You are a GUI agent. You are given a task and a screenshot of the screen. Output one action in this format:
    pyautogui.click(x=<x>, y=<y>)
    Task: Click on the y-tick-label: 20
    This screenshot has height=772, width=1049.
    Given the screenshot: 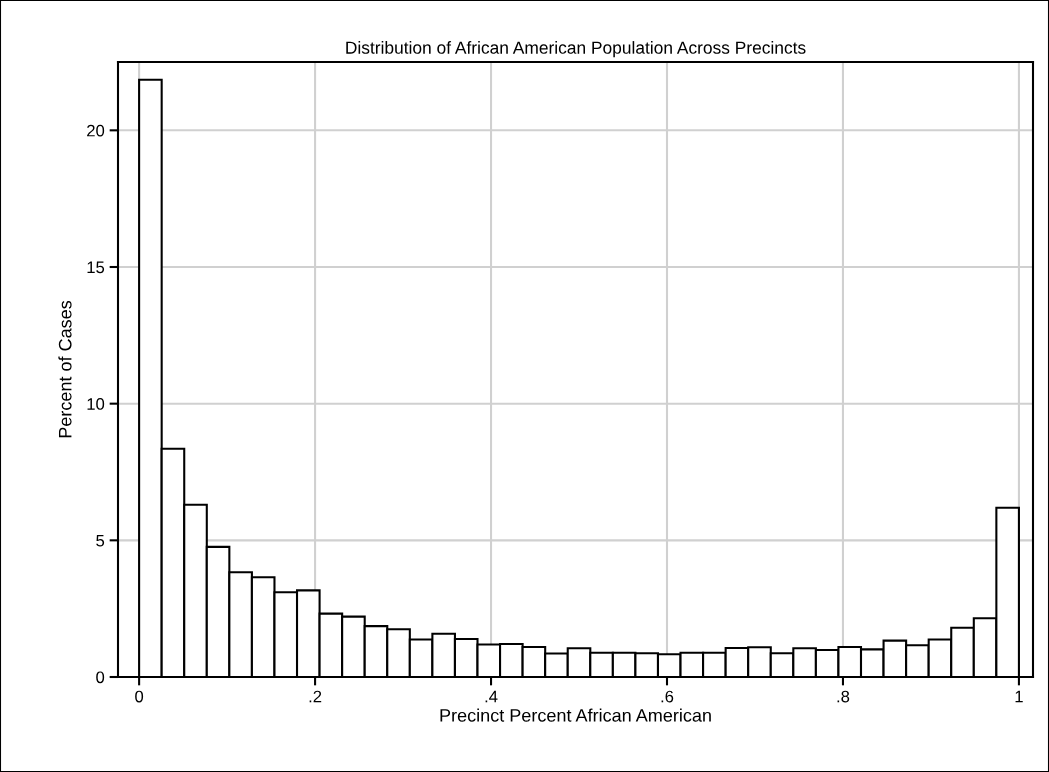 What is the action you would take?
    pyautogui.click(x=96, y=130)
    